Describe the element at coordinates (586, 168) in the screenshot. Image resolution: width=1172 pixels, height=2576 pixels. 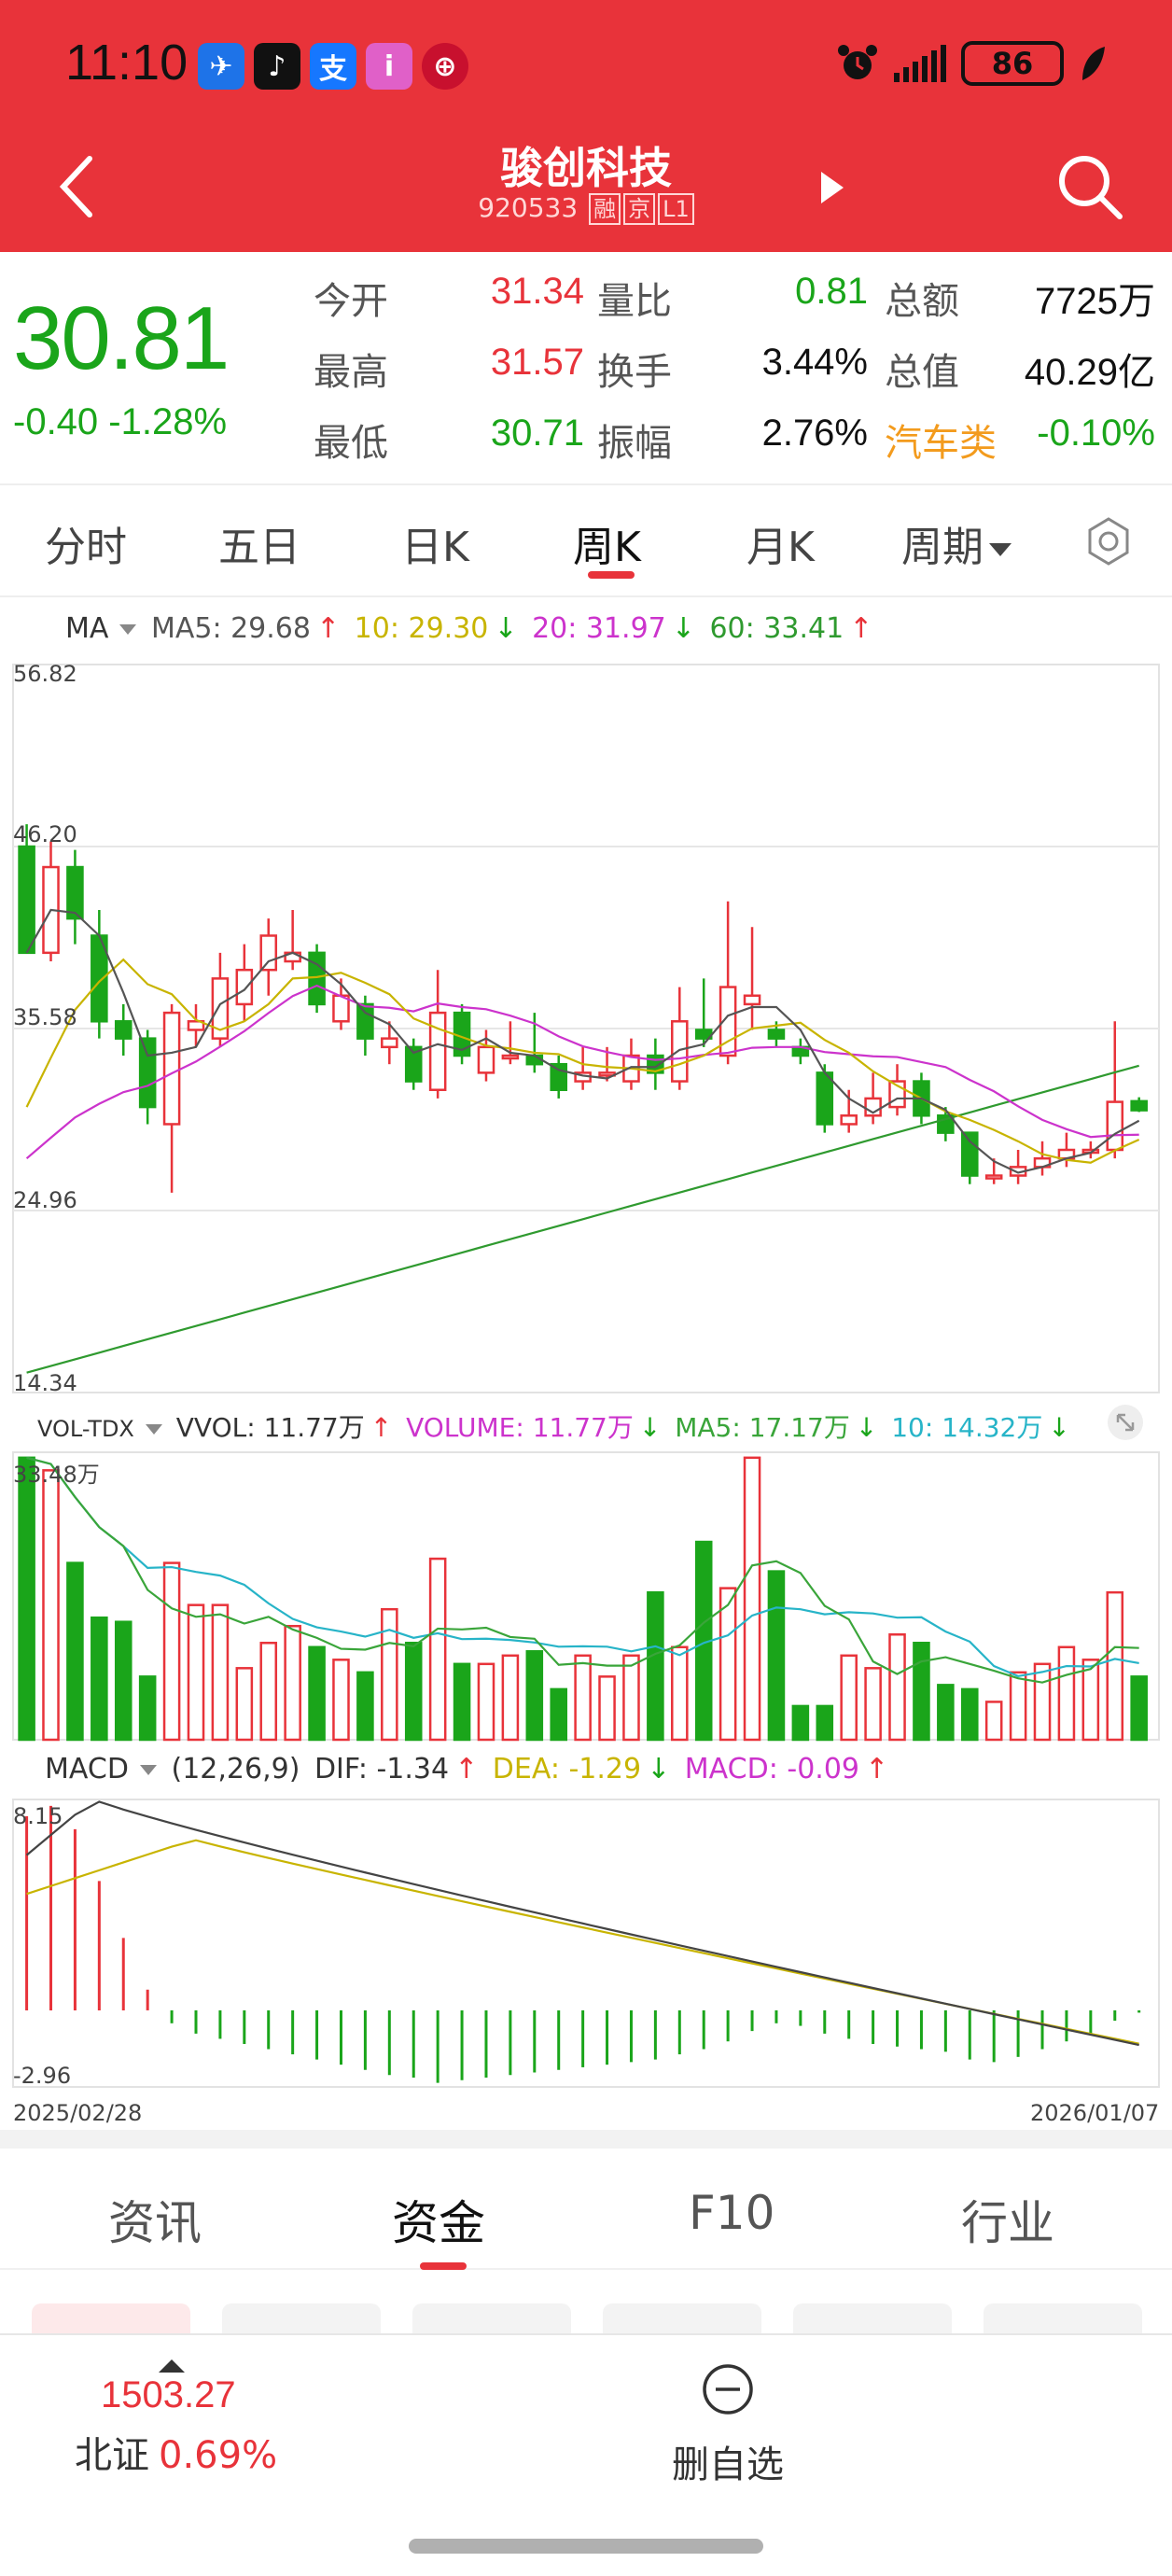
I see `stock-name: 骏创科技` at that location.